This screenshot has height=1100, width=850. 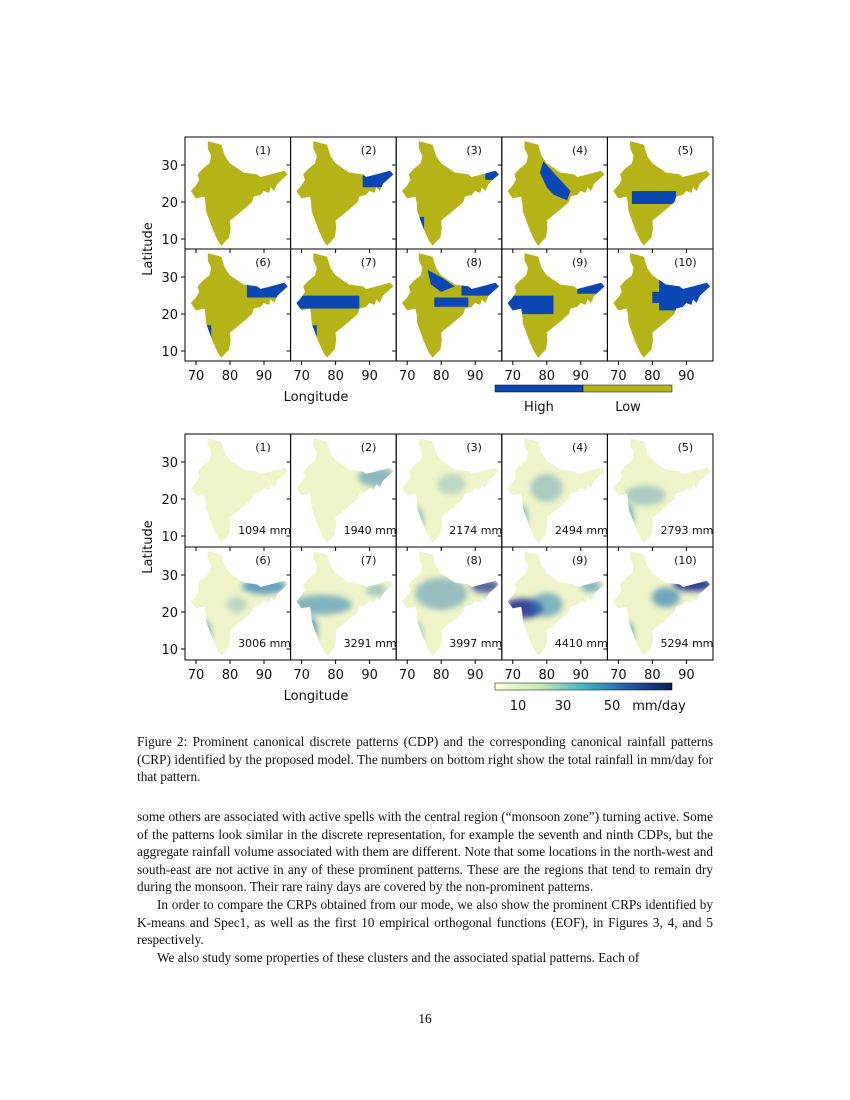 What do you see at coordinates (580, 150) in the screenshot?
I see `panel-label: (4)` at bounding box center [580, 150].